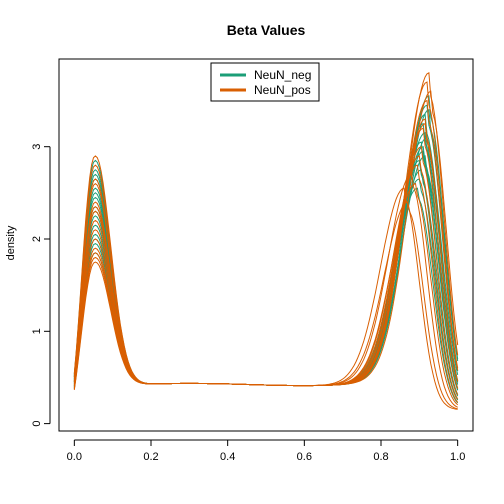 The height and width of the screenshot is (504, 504). I want to click on x-tick-label: 0.6, so click(304, 457).